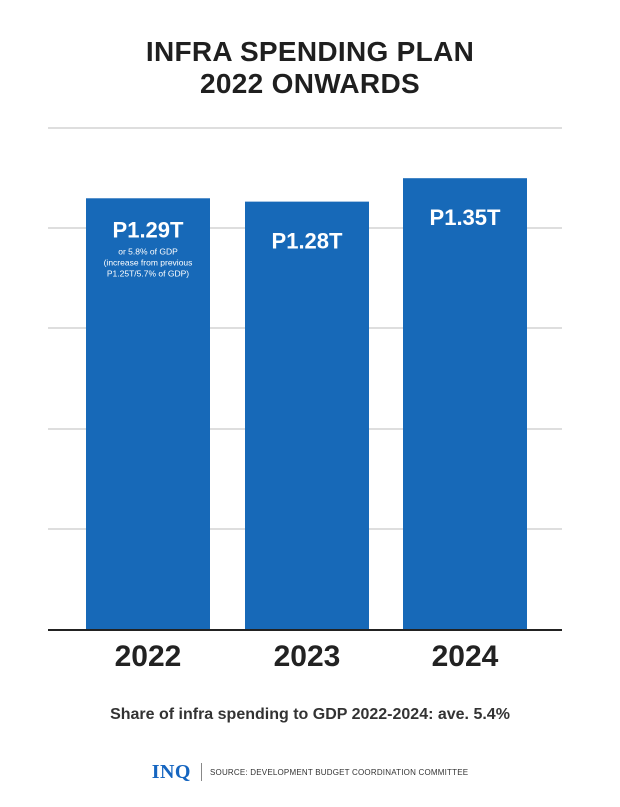 This screenshot has width=620, height=807. I want to click on bar-2023, so click(307, 416).